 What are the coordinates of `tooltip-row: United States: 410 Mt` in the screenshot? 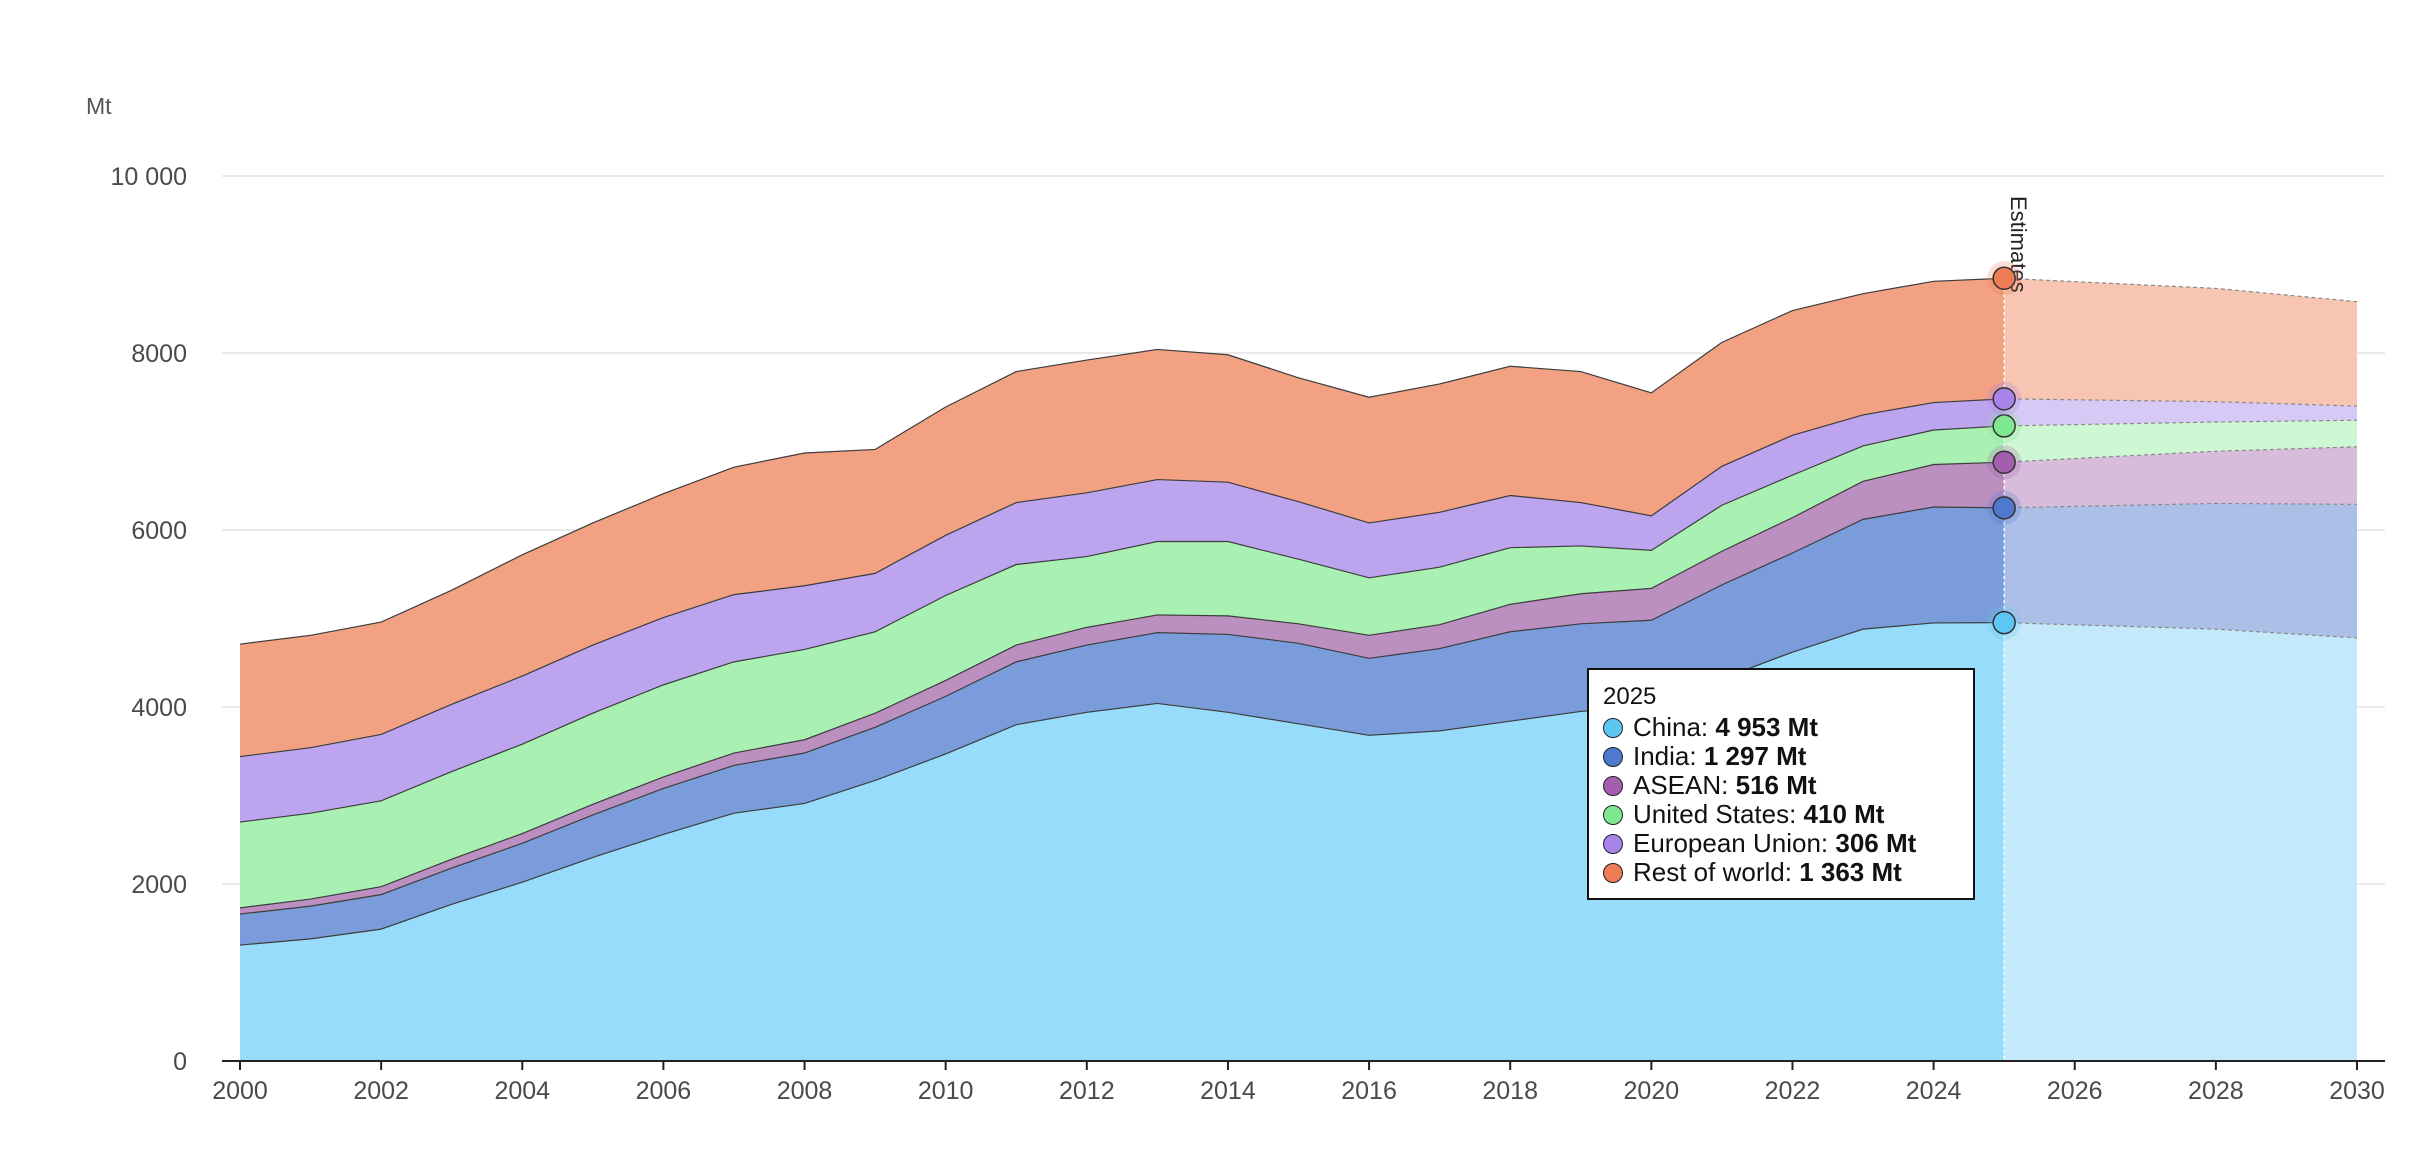 It's located at (1781, 814).